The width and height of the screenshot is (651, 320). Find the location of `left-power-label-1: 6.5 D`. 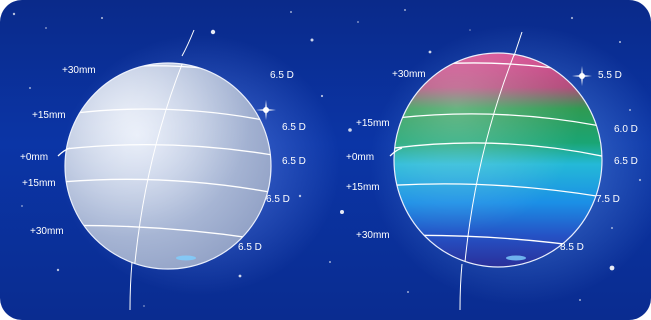

left-power-label-1: 6.5 D is located at coordinates (282, 75).